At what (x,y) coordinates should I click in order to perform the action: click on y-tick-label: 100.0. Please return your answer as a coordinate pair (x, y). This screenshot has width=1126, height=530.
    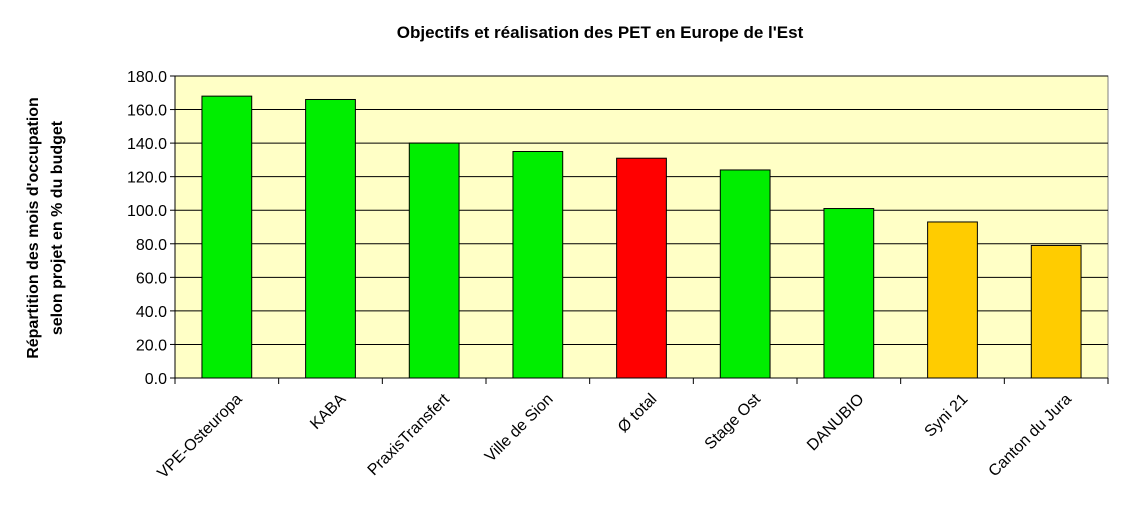
    Looking at the image, I should click on (147, 211).